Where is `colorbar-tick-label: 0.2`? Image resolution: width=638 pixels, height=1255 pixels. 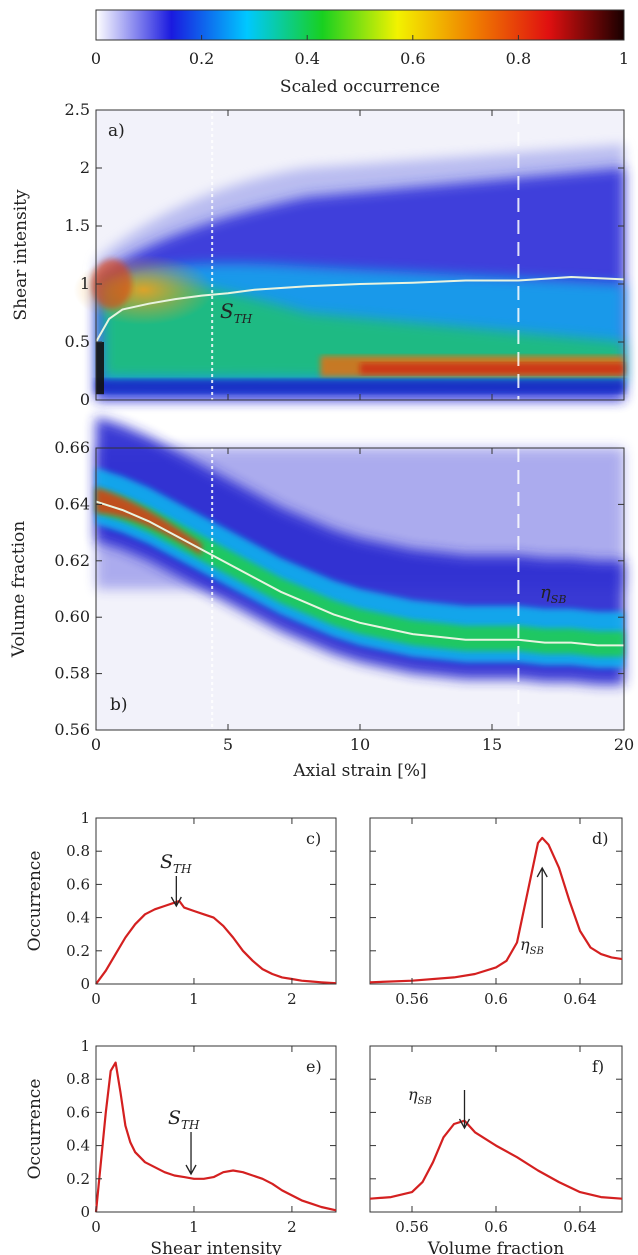
colorbar-tick-label: 0.2 is located at coordinates (201, 58).